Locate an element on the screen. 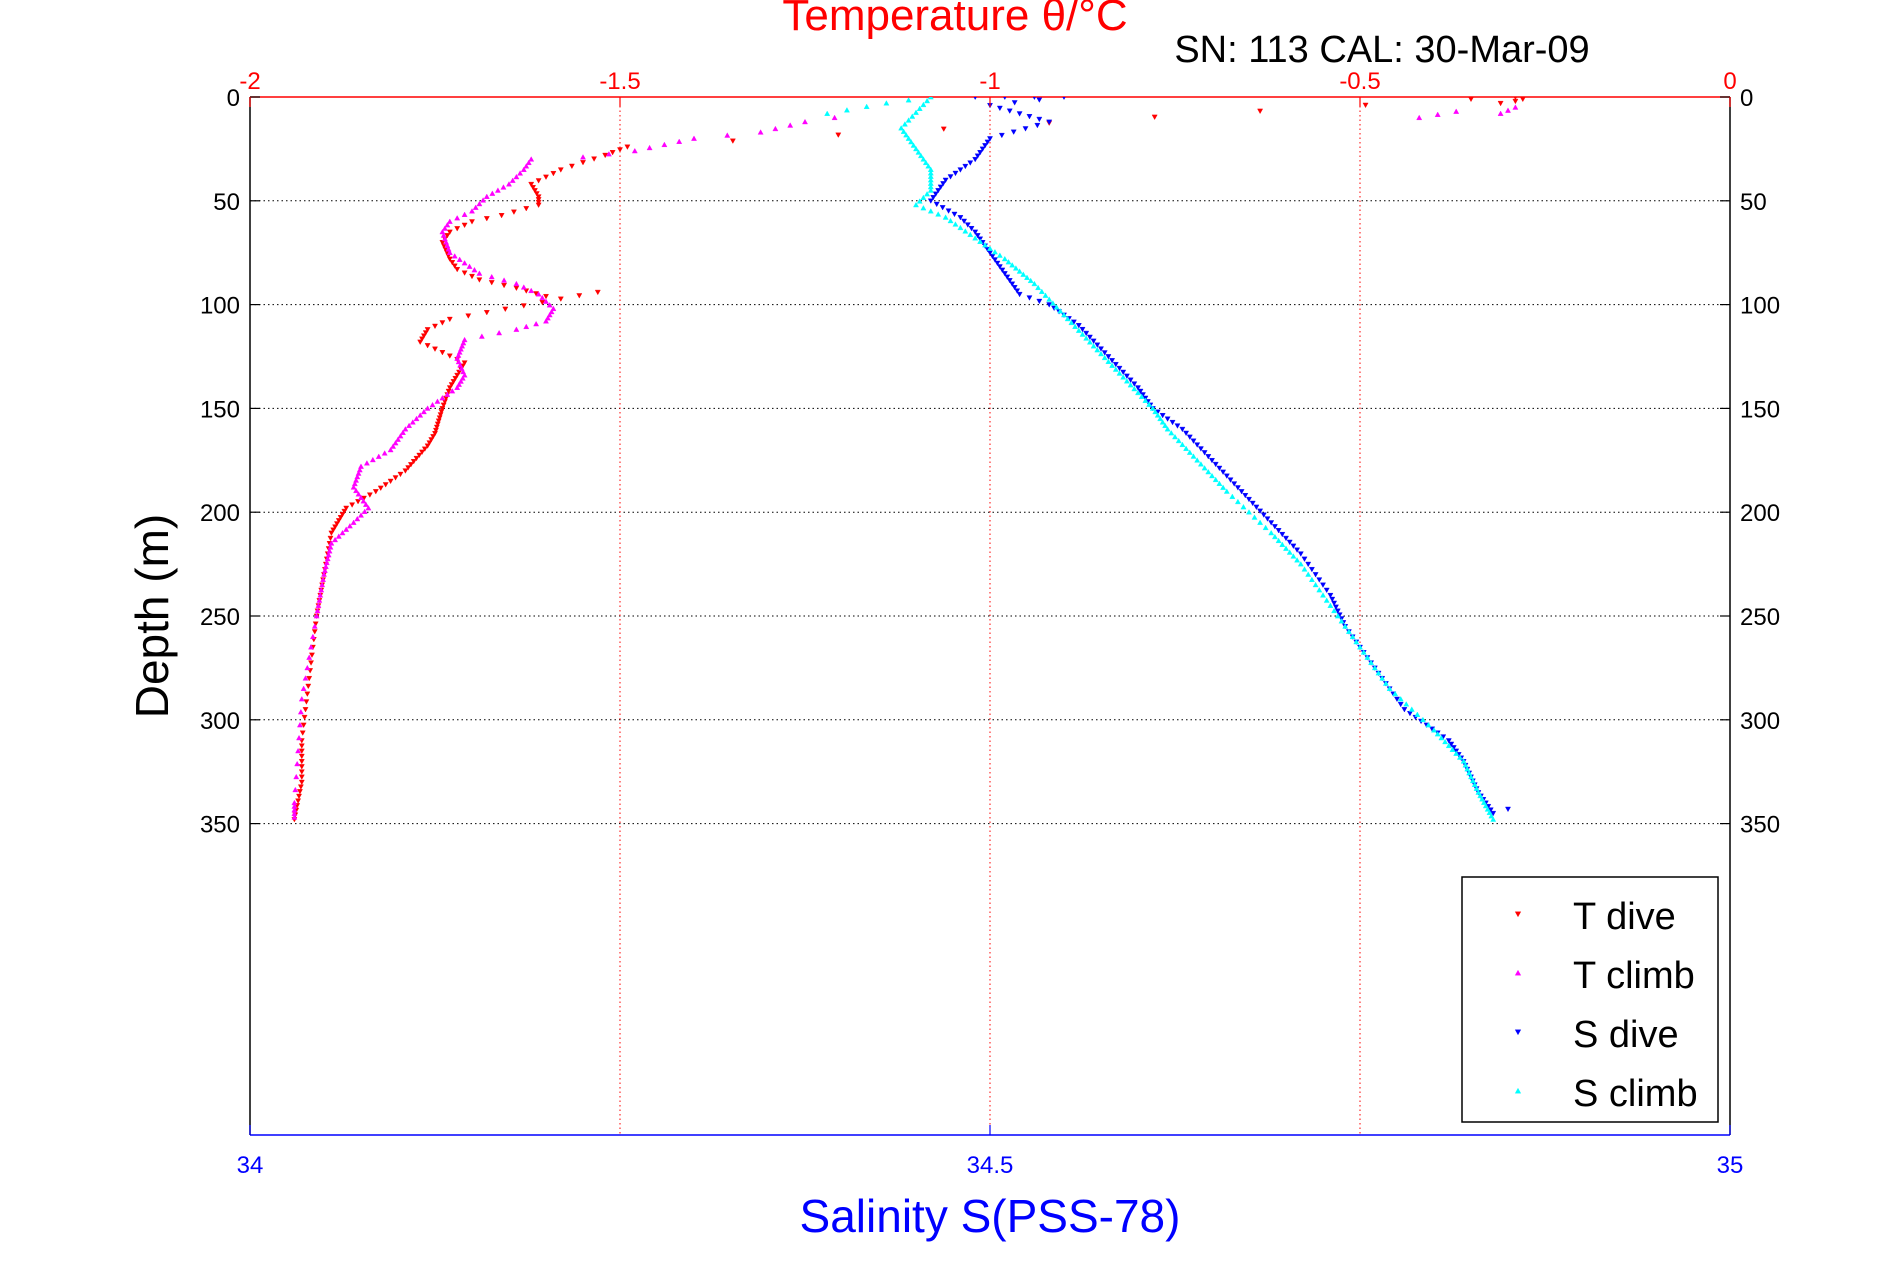  temperature-tick-label: -2 is located at coordinates (249, 81).